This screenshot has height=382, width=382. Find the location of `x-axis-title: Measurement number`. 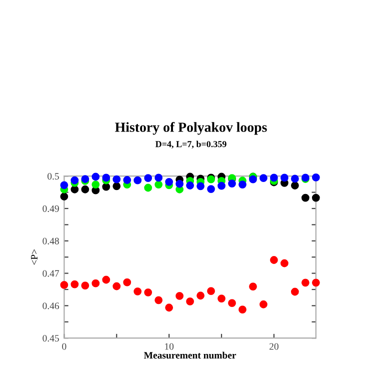

x-axis-title: Measurement number is located at coordinates (190, 355).